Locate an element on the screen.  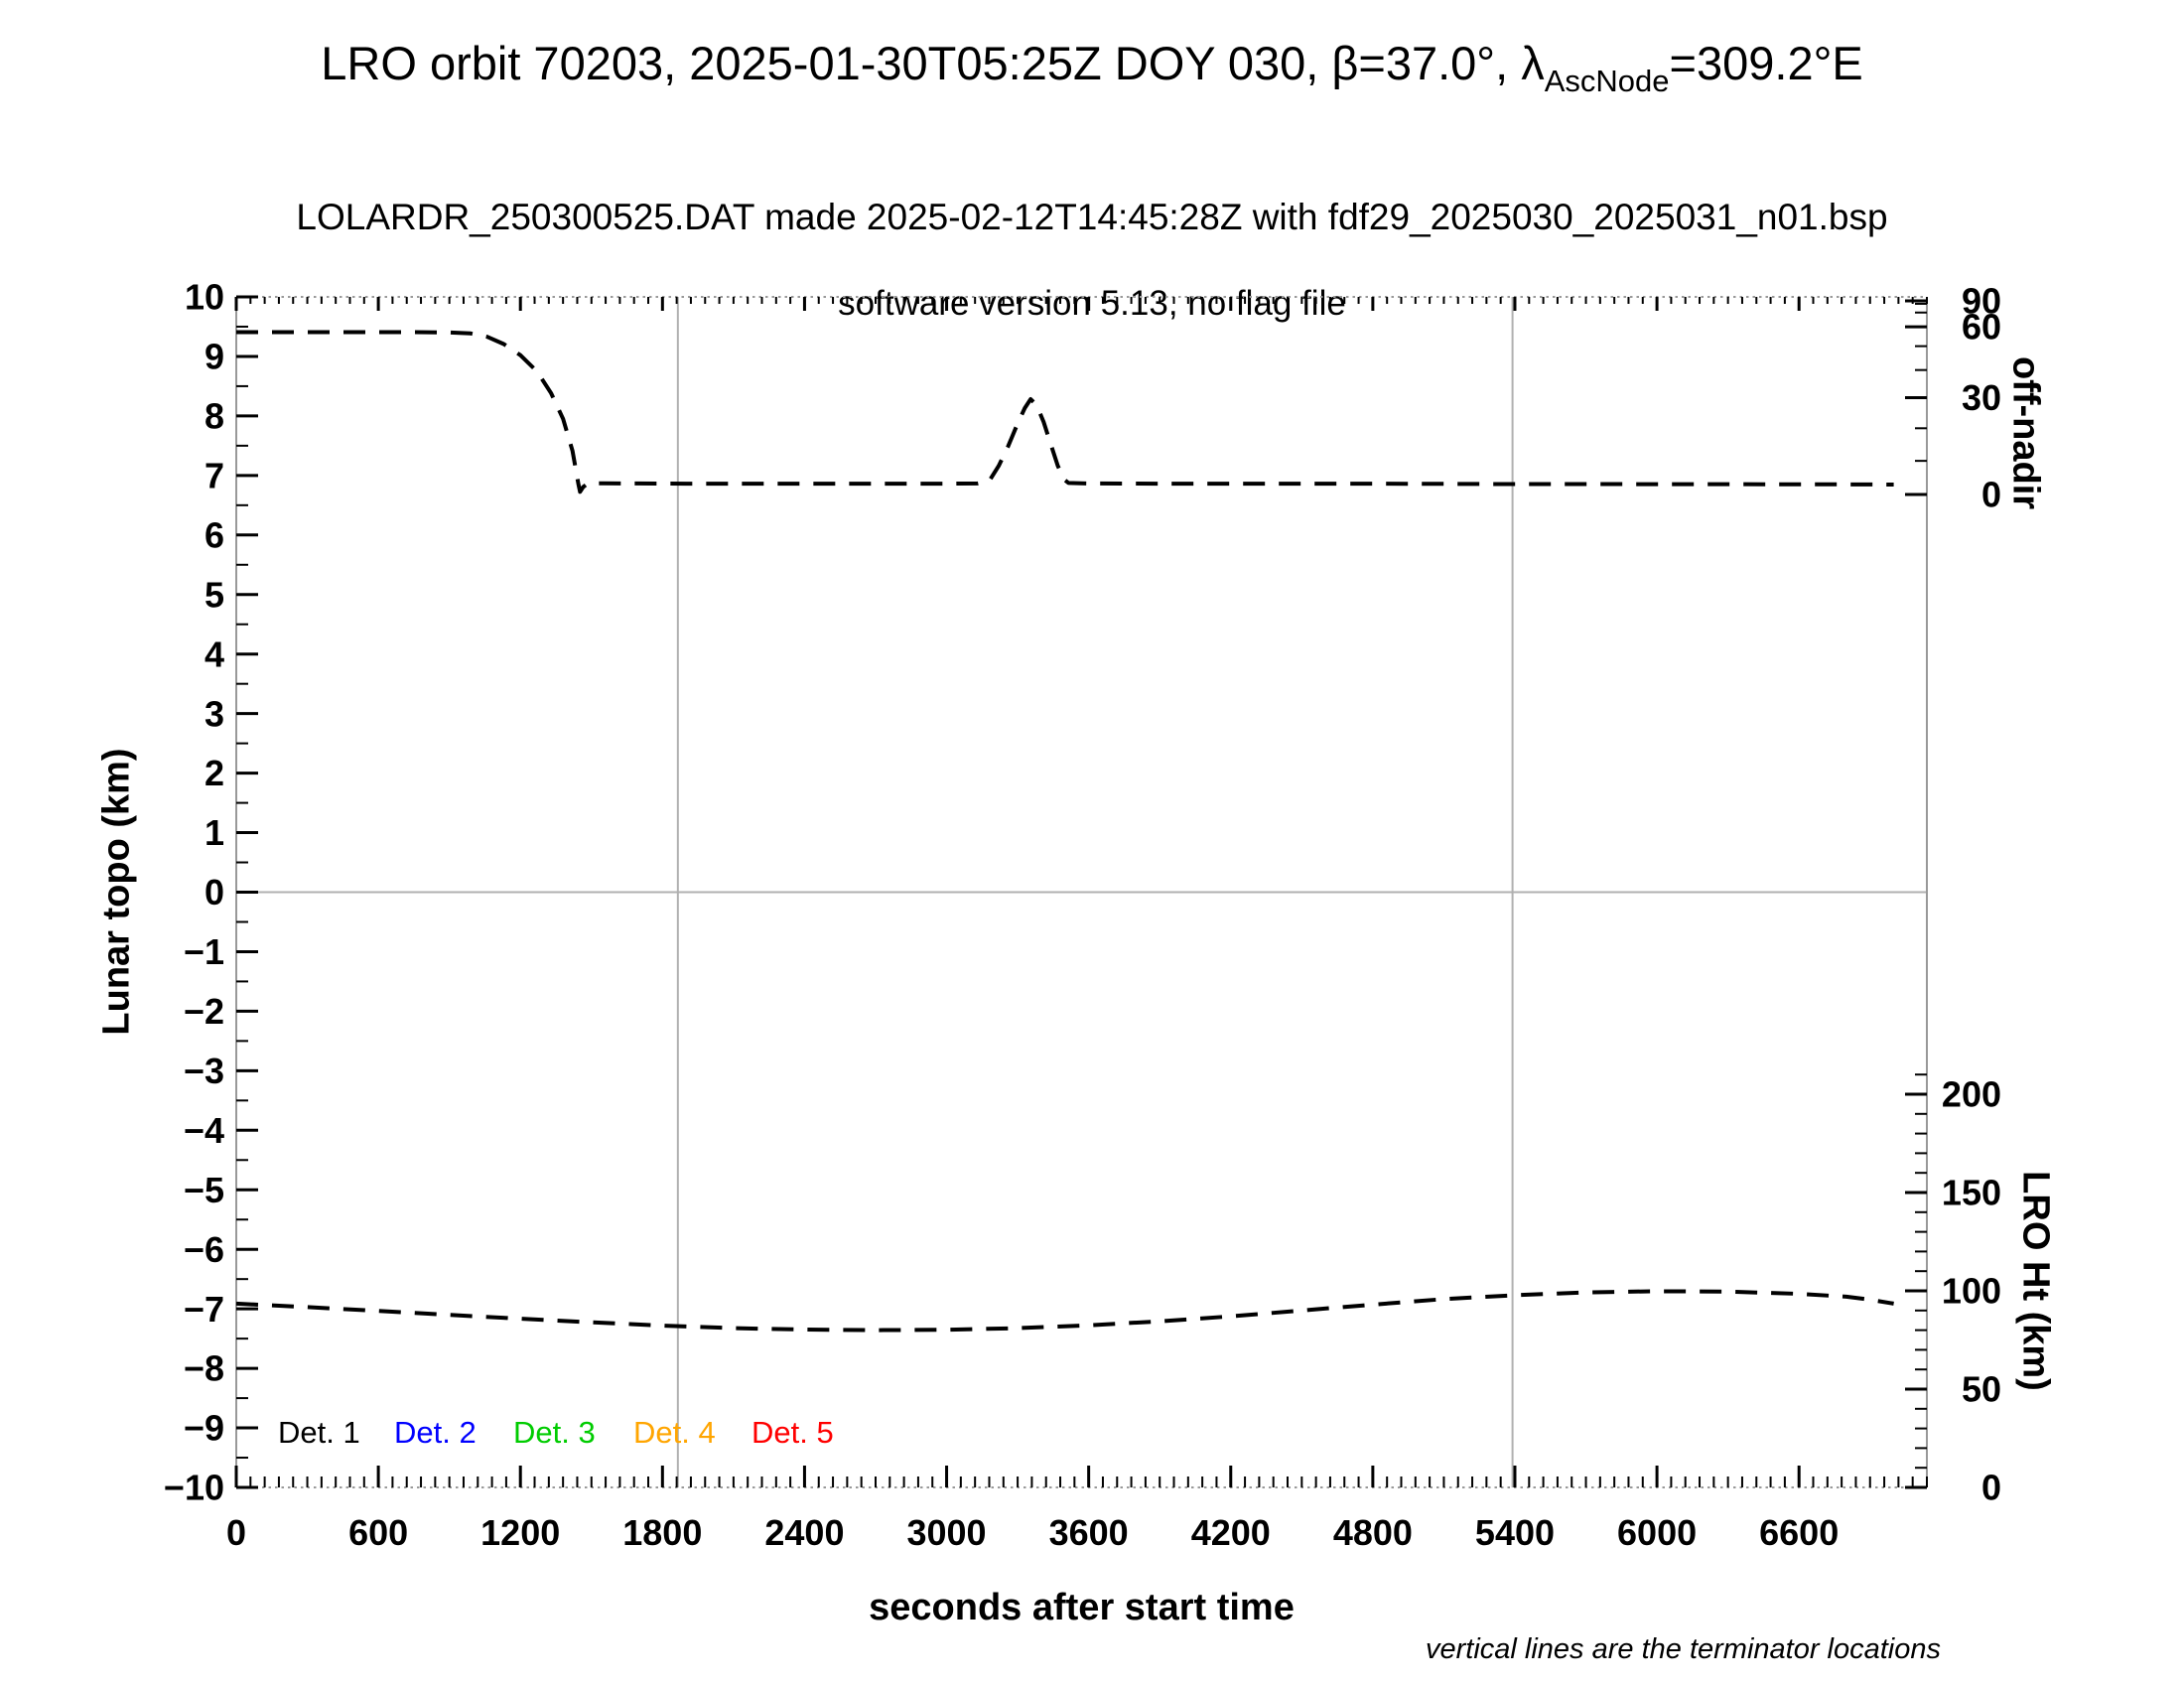
x-tick-label: 1200 is located at coordinates (520, 1532).